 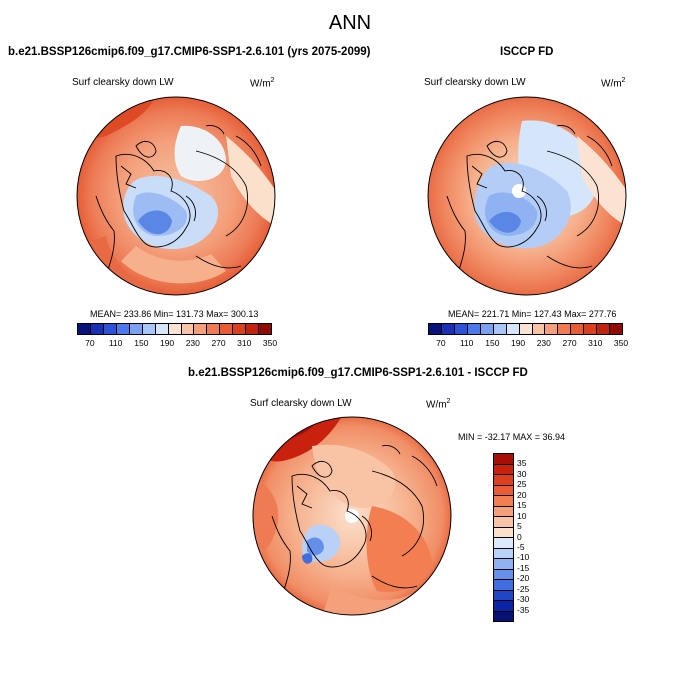 What do you see at coordinates (475, 82) in the screenshot?
I see `top-right-variable-label: Surf clearsky down LW` at bounding box center [475, 82].